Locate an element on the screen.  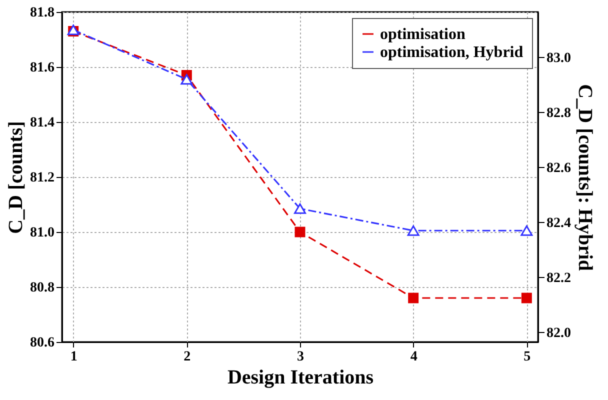
x-tick-label: 4 is located at coordinates (414, 357).